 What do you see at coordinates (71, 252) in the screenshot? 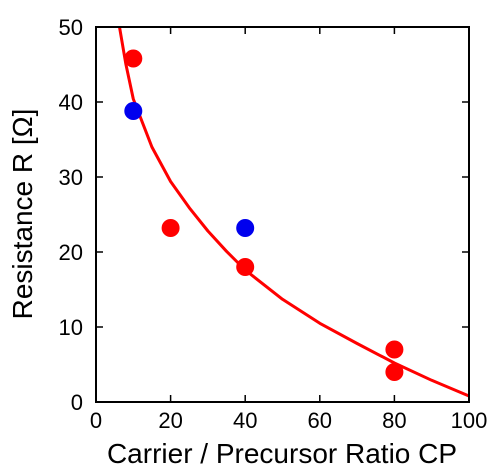
I see `y-tick-label: 20` at bounding box center [71, 252].